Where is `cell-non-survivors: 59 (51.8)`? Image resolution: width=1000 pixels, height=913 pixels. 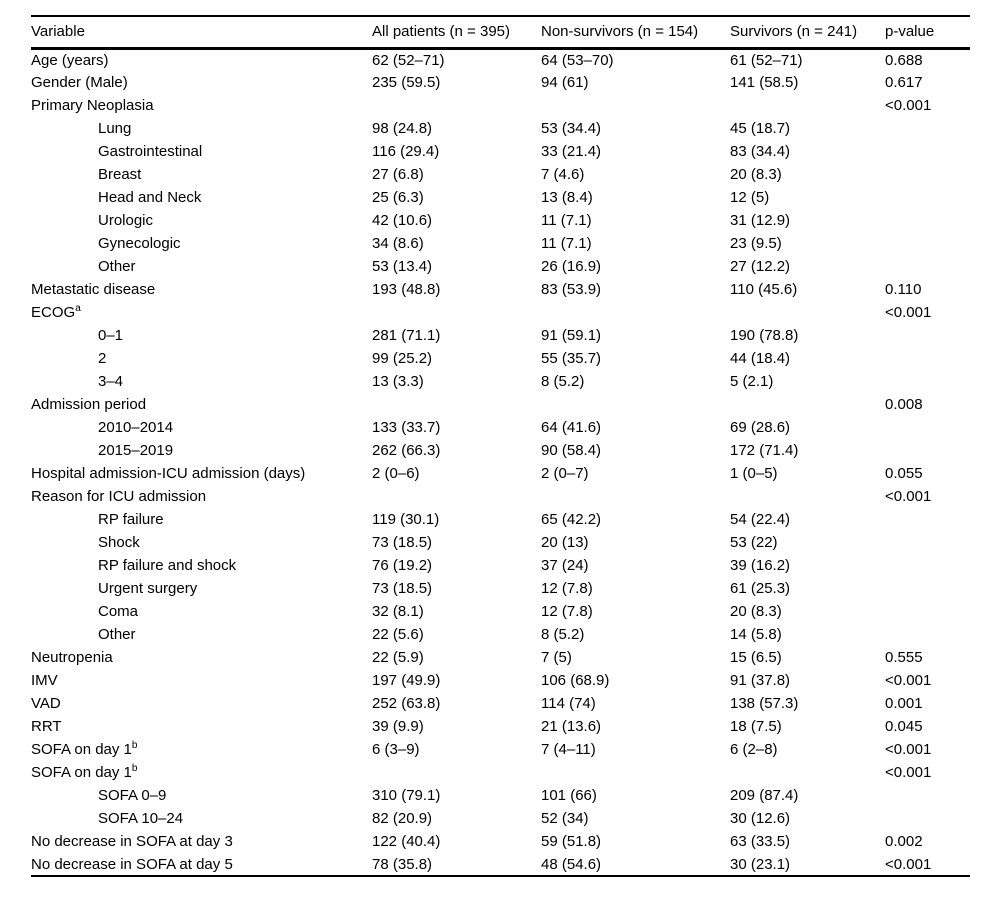 cell-non-survivors: 59 (51.8) is located at coordinates (571, 841).